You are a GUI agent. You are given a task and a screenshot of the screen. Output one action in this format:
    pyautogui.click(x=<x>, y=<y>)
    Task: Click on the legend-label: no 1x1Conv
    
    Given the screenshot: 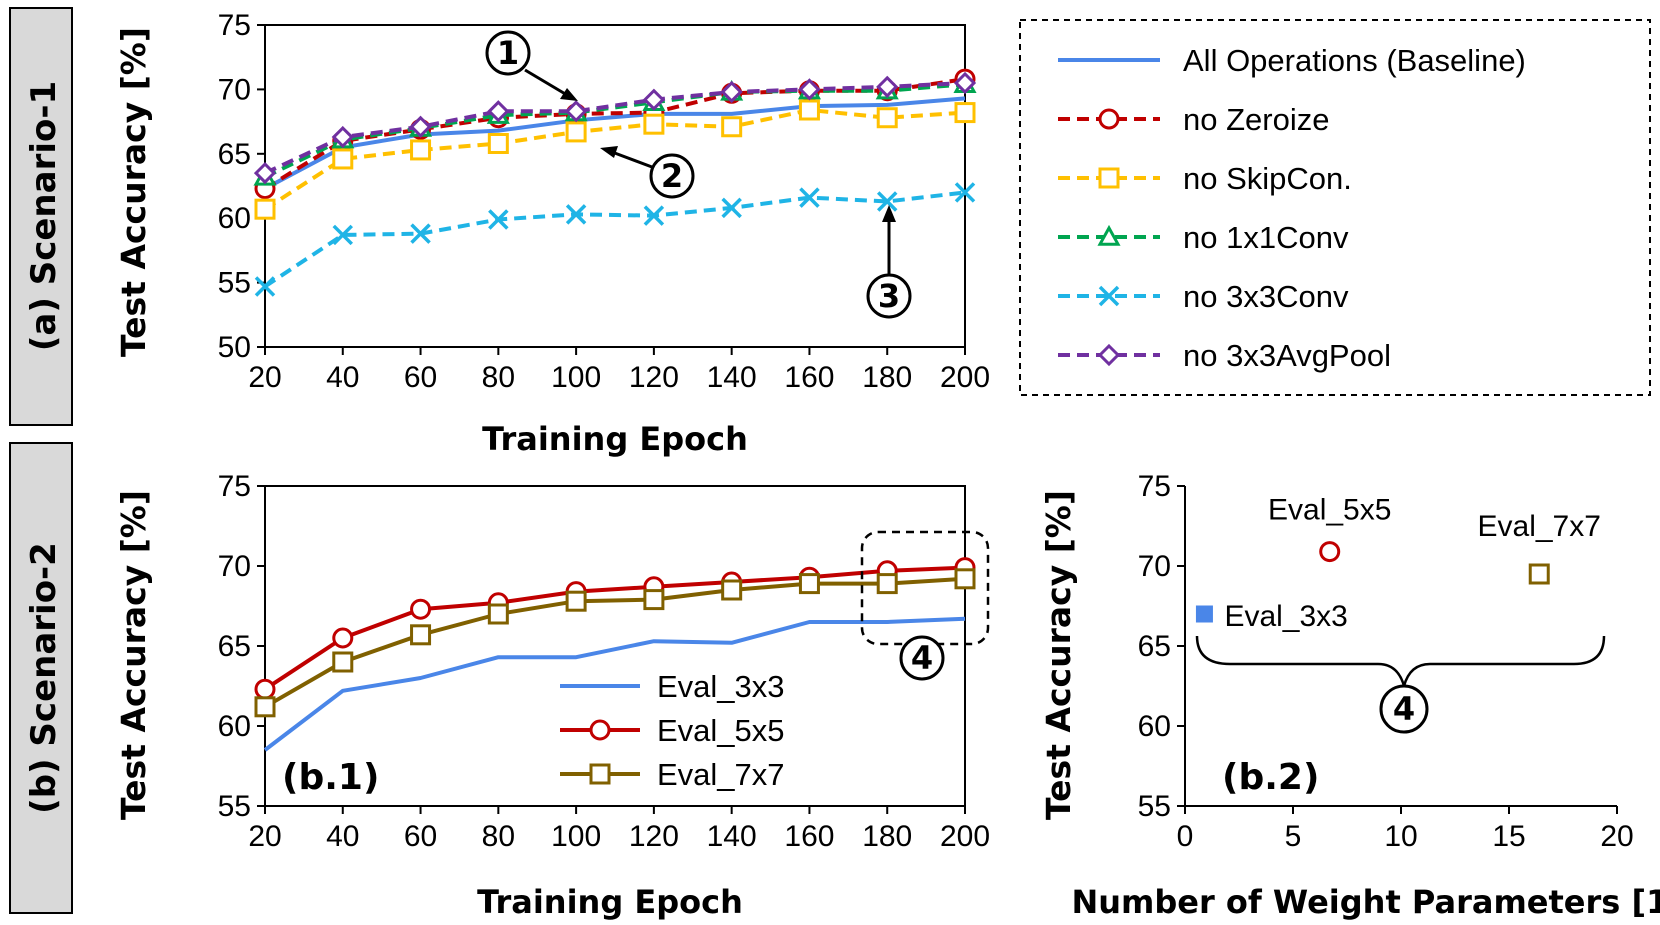 What is the action you would take?
    pyautogui.click(x=1266, y=237)
    